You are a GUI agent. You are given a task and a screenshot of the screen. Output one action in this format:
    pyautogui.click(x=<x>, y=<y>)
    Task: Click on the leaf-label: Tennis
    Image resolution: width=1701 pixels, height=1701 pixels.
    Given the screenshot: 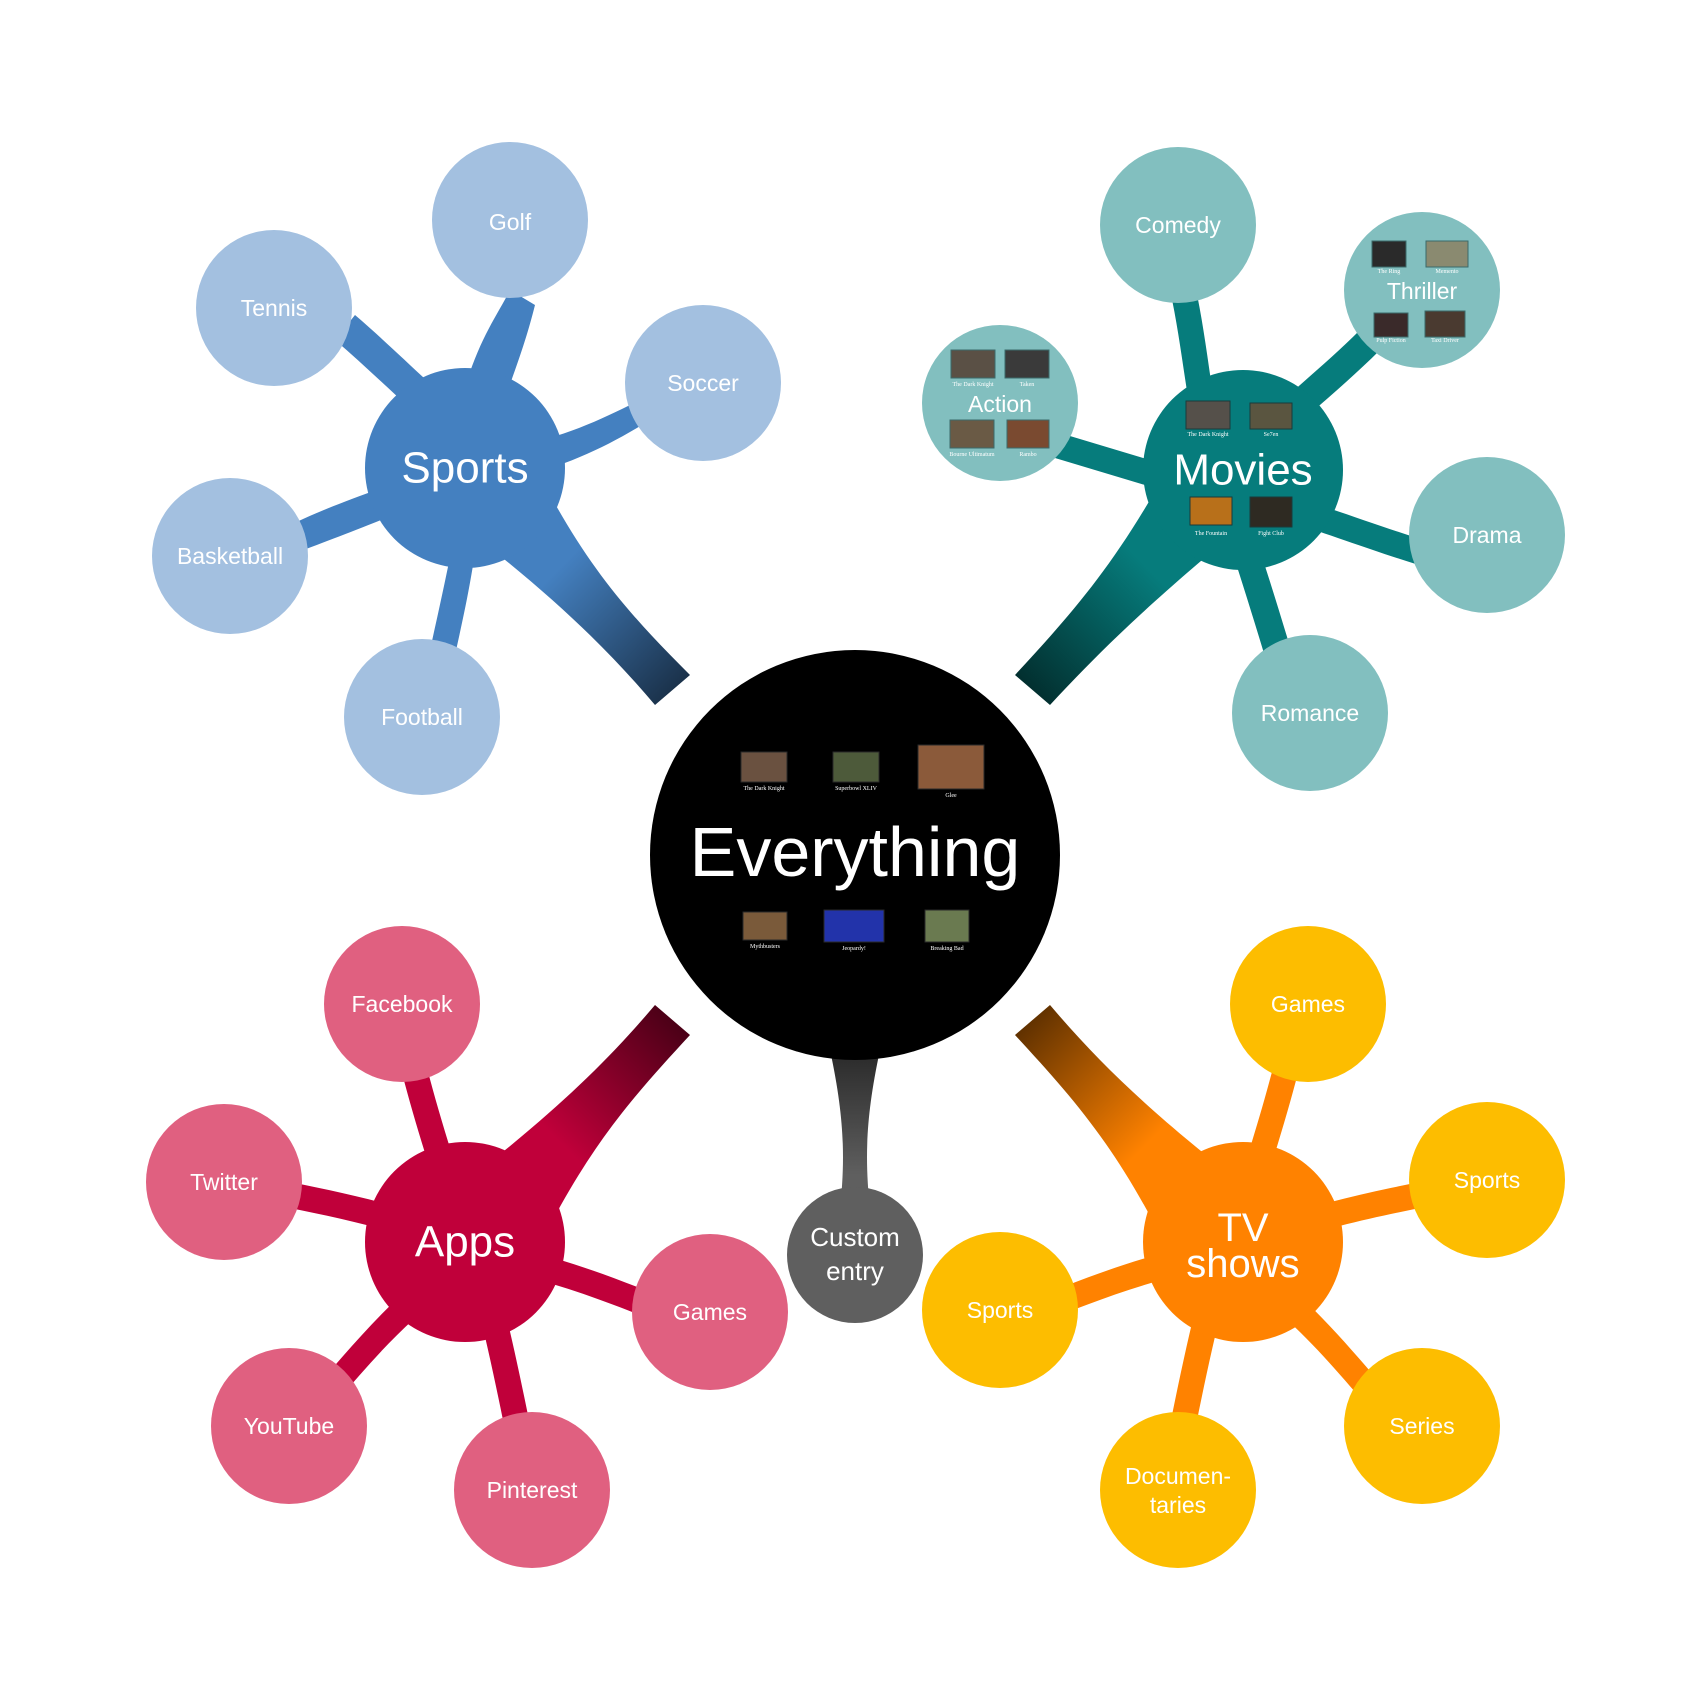 What is the action you would take?
    pyautogui.click(x=274, y=308)
    